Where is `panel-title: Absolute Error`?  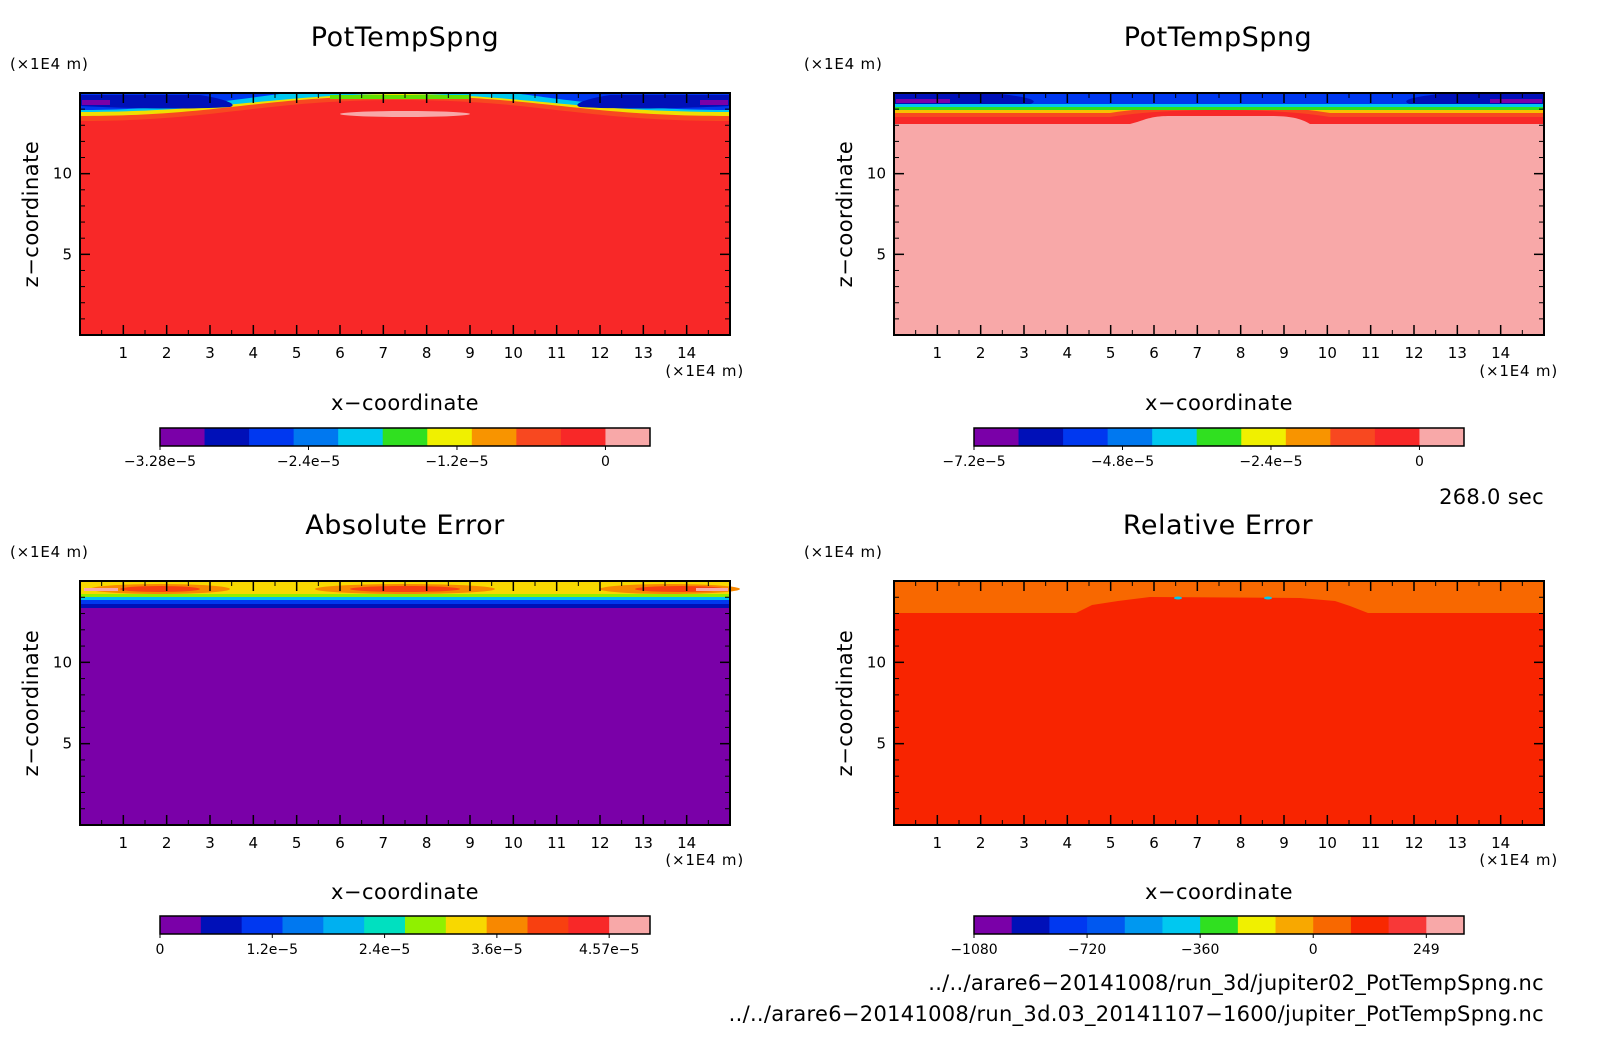 panel-title: Absolute Error is located at coordinates (405, 525).